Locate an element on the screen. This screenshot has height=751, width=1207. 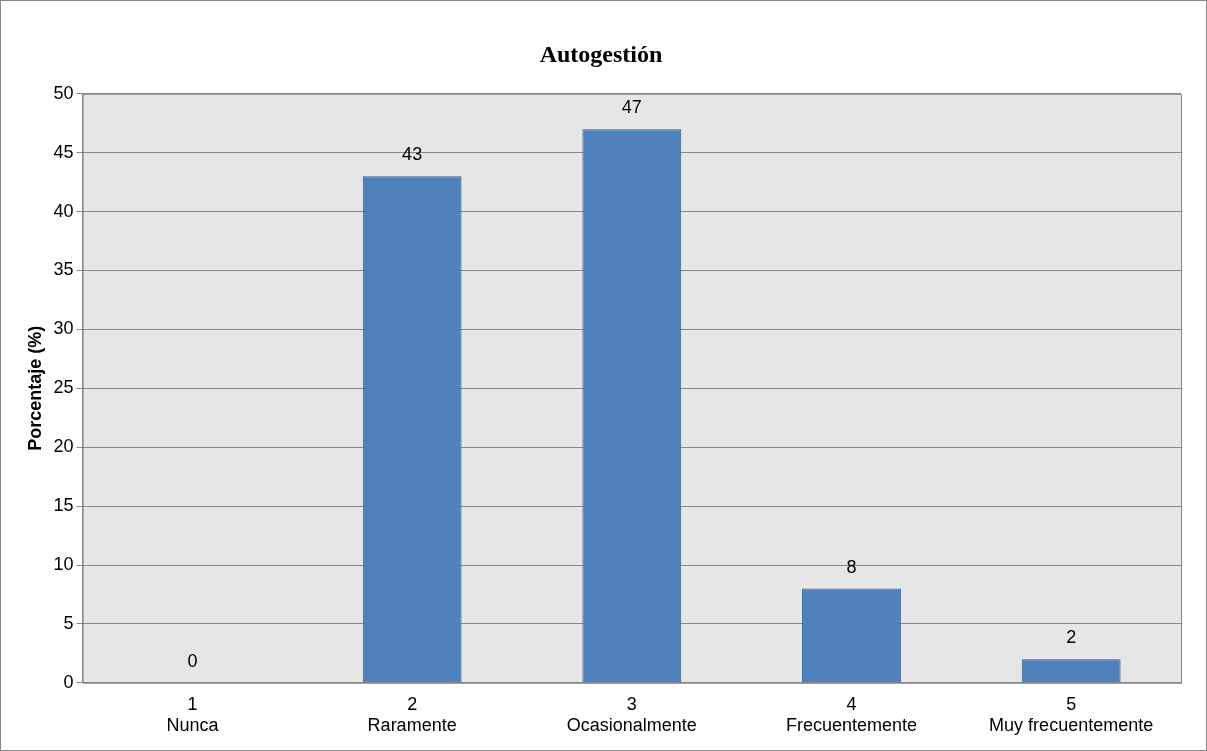
data-label: 43 is located at coordinates (412, 154).